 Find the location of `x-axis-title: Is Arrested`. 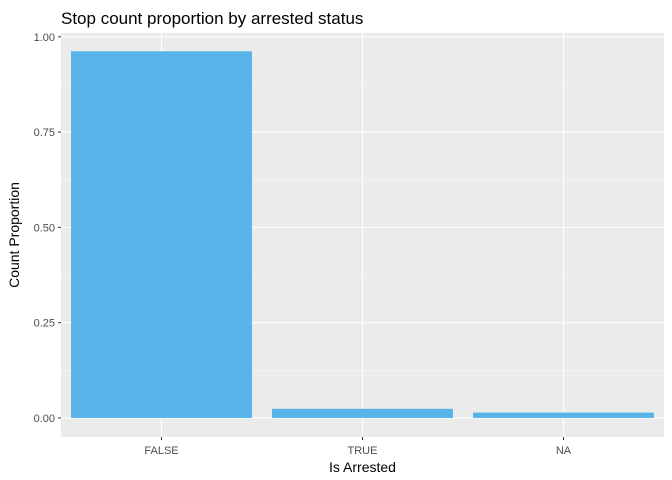

x-axis-title: Is Arrested is located at coordinates (362, 467).